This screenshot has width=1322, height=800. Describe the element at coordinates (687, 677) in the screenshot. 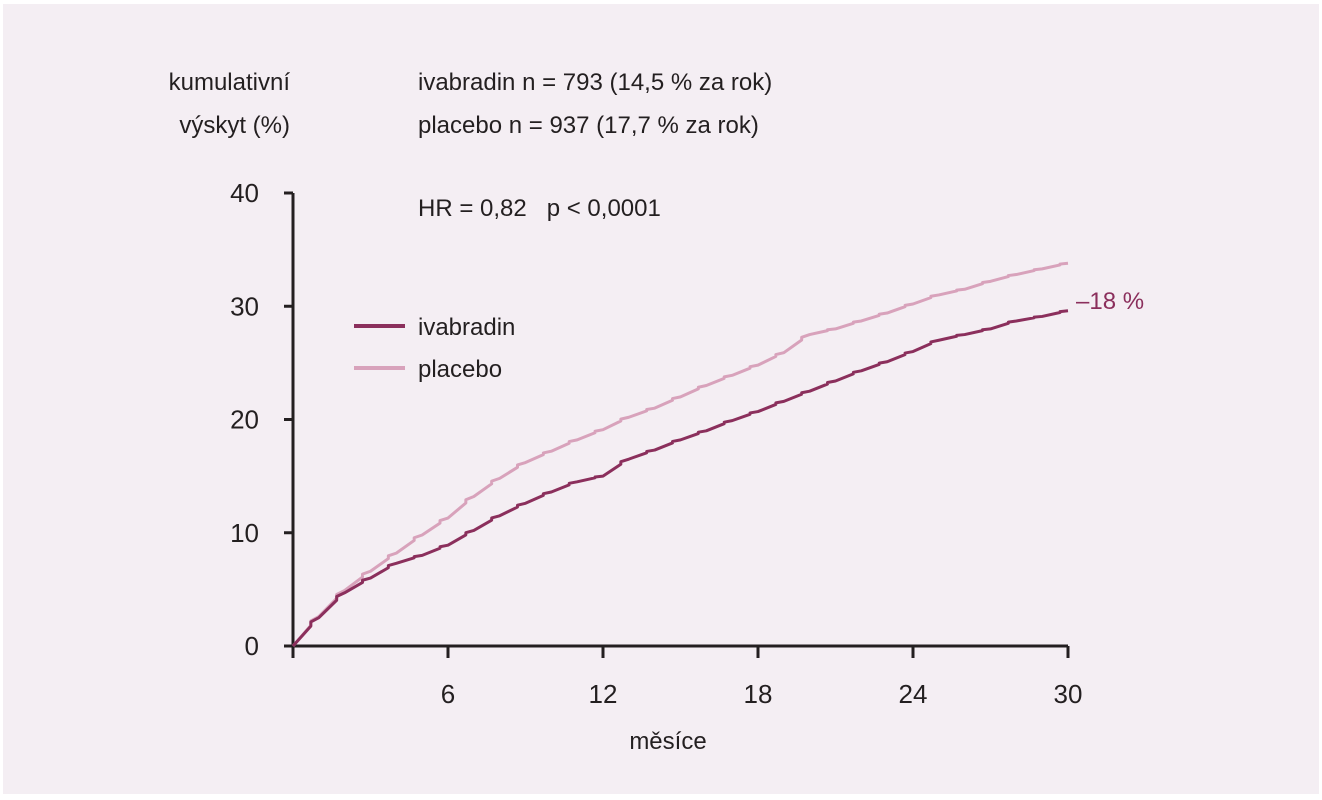

I see `x-ticks: 6 12 18 24 30` at that location.